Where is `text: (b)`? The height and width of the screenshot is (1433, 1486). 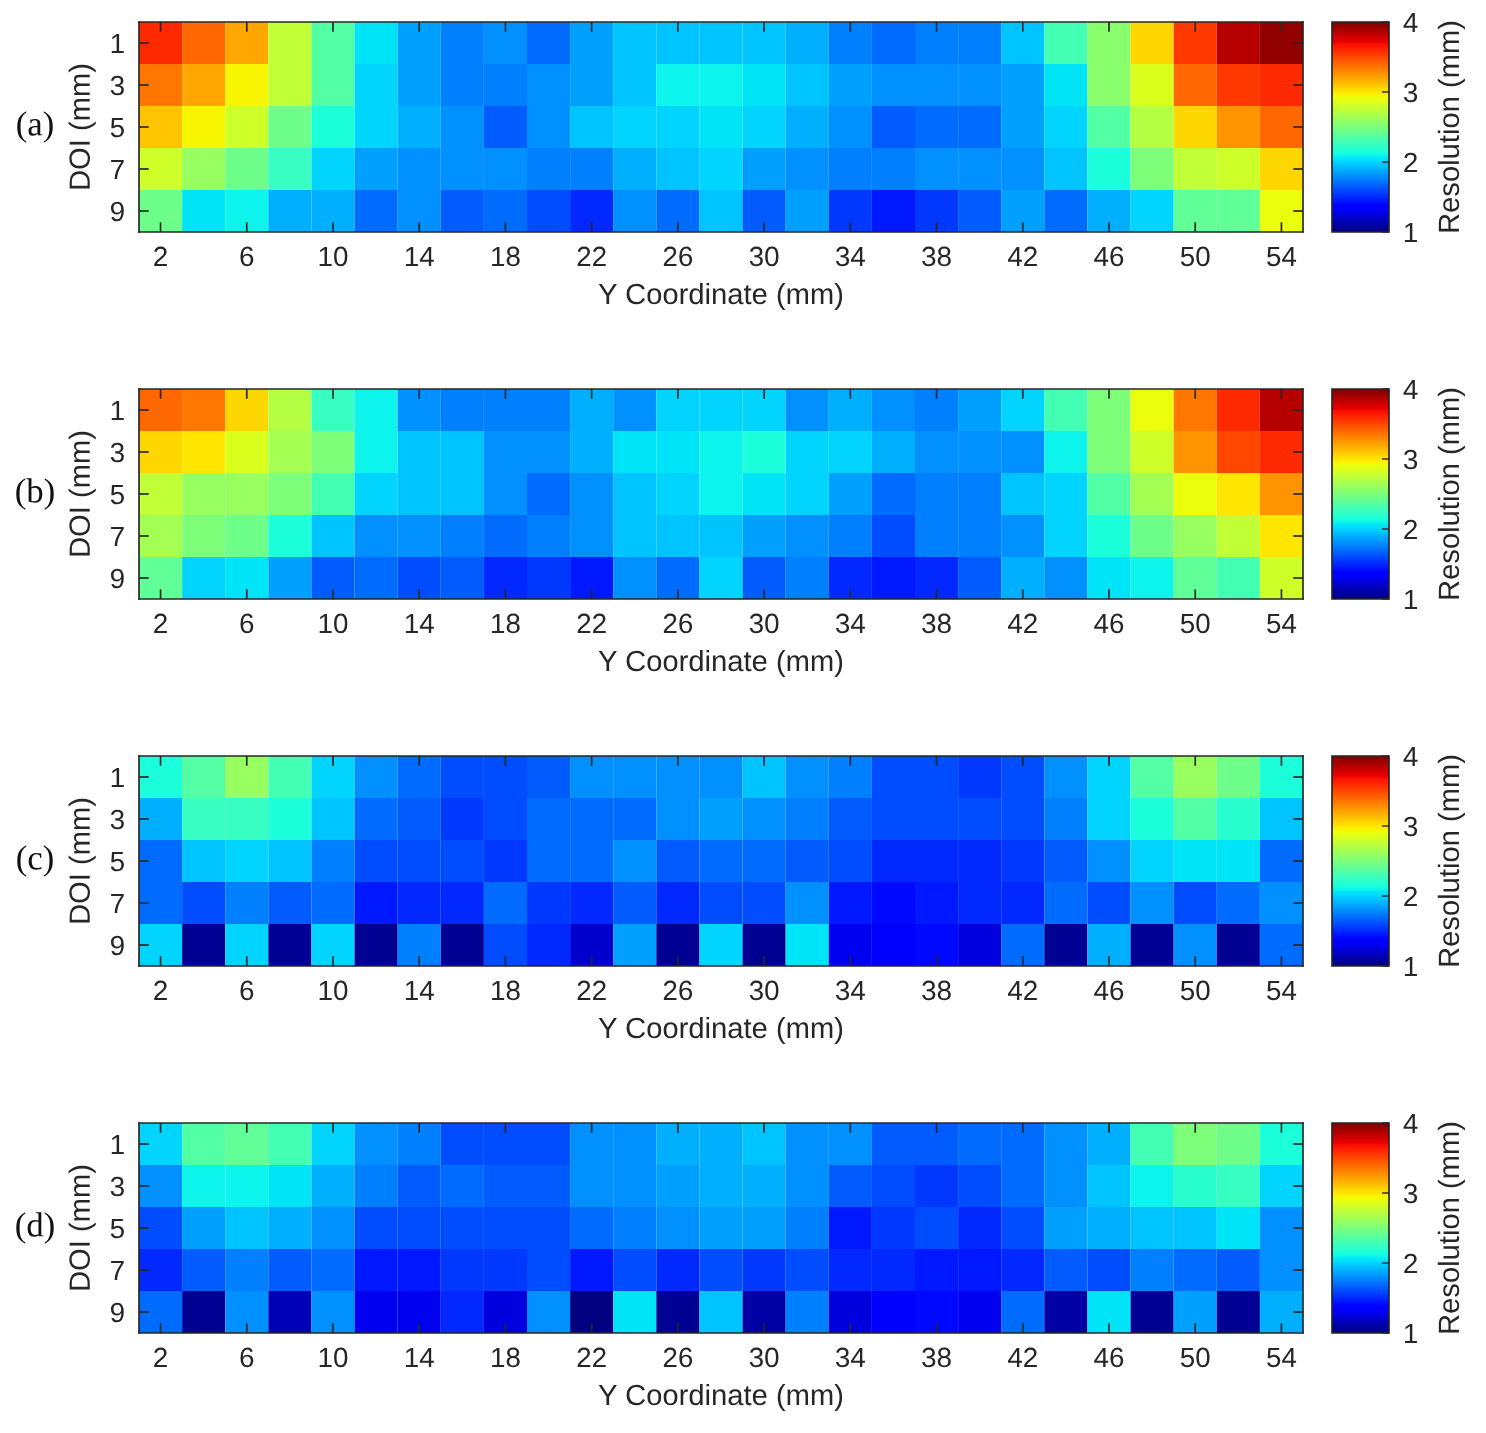 text: (b) is located at coordinates (35, 494).